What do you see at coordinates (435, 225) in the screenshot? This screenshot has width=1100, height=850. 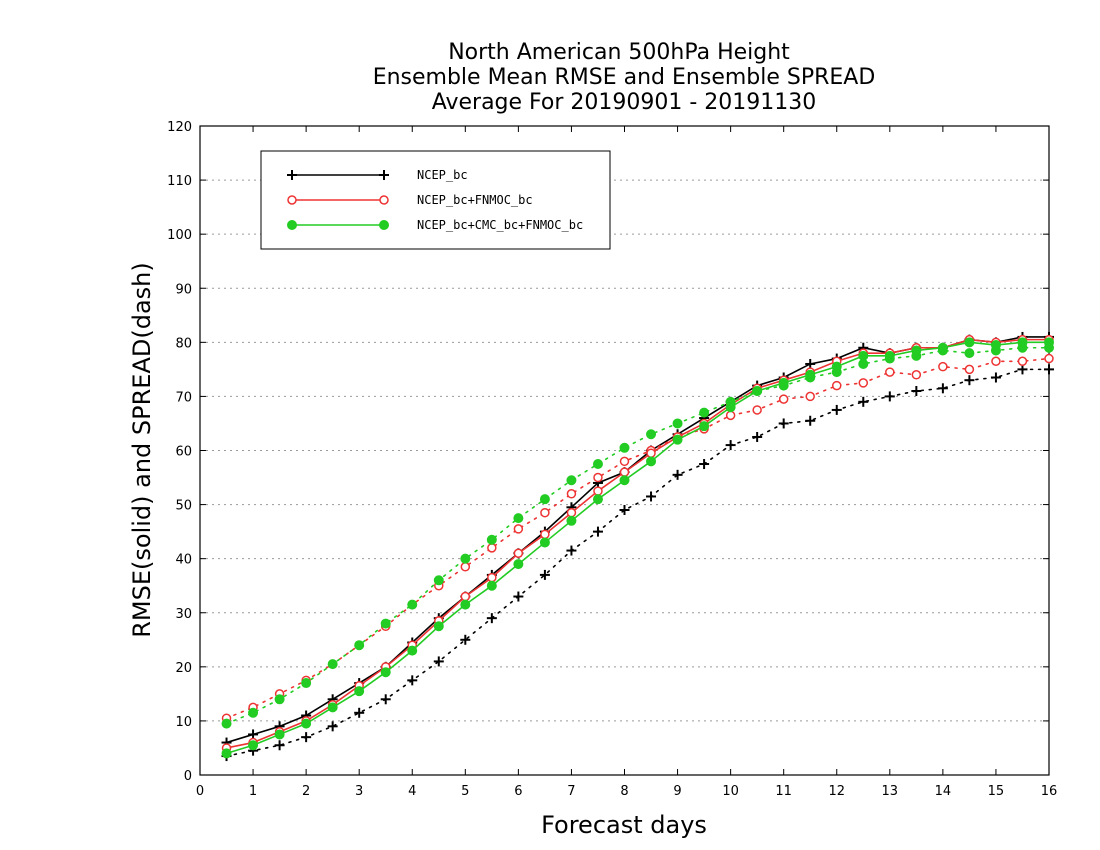 I see `legend-item-2: NCEP_bc+CMC_bc+FNMOC_bc` at bounding box center [435, 225].